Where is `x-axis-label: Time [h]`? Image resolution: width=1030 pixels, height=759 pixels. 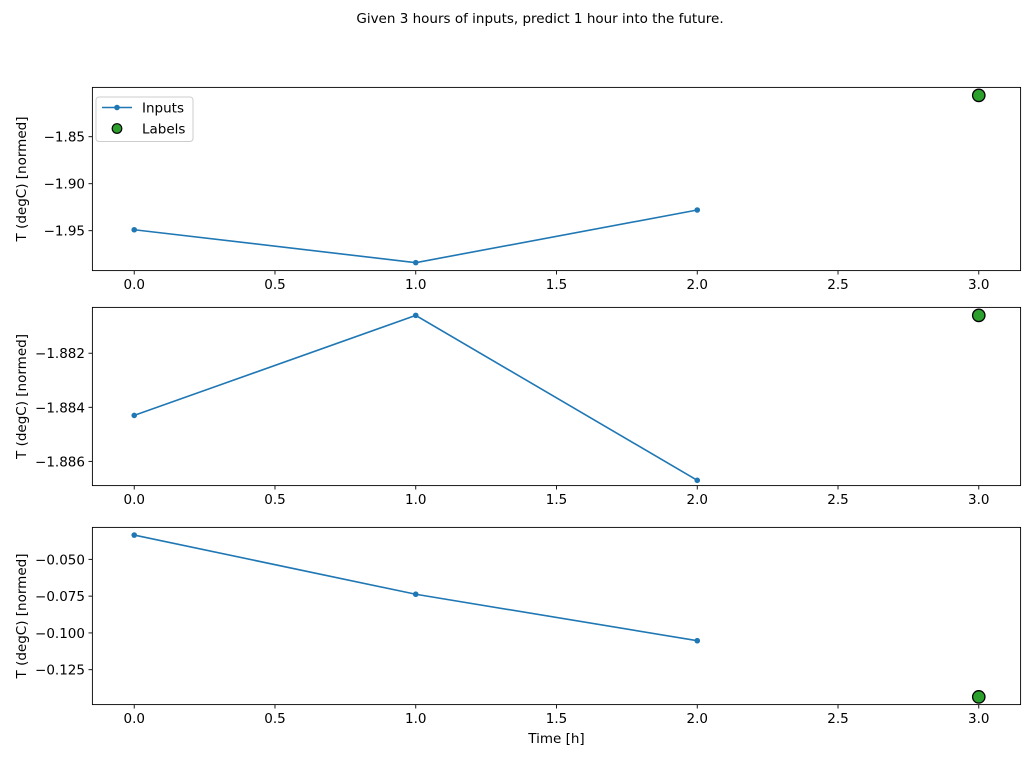 x-axis-label: Time [h] is located at coordinates (555, 739).